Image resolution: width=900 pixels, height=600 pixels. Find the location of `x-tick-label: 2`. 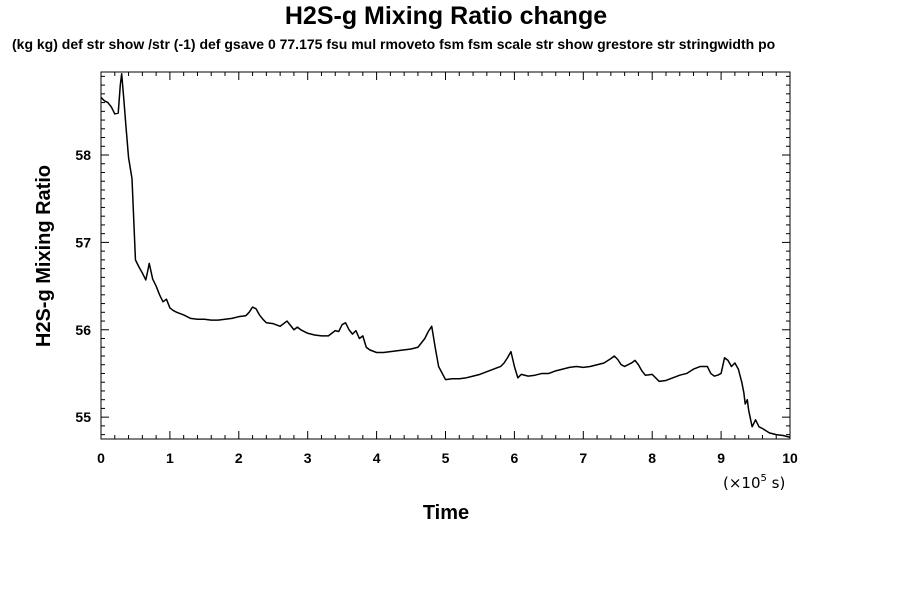

x-tick-label: 2 is located at coordinates (239, 458).